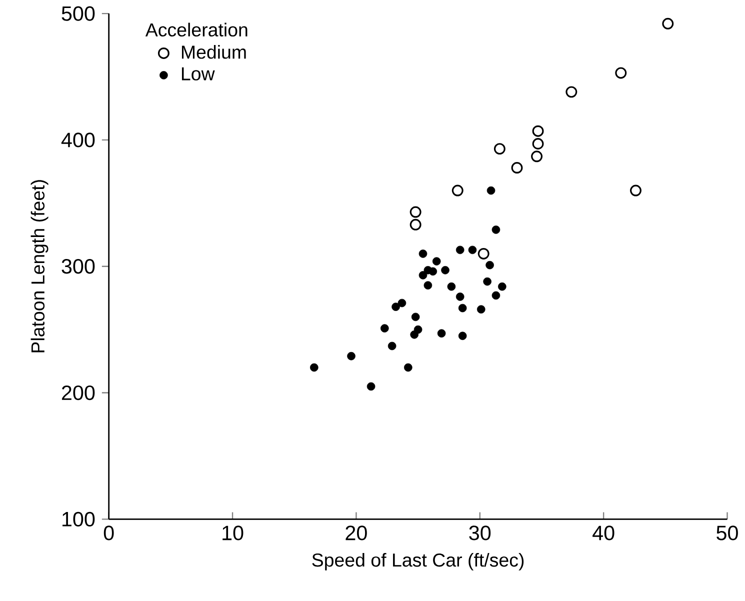  What do you see at coordinates (78, 140) in the screenshot?
I see `y-tick-label: 400` at bounding box center [78, 140].